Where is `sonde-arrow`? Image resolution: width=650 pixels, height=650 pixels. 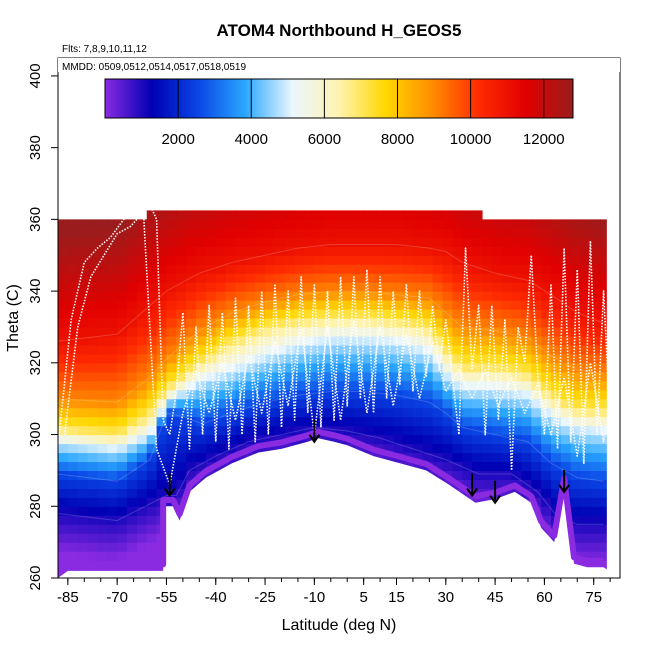 sonde-arrow is located at coordinates (314, 431).